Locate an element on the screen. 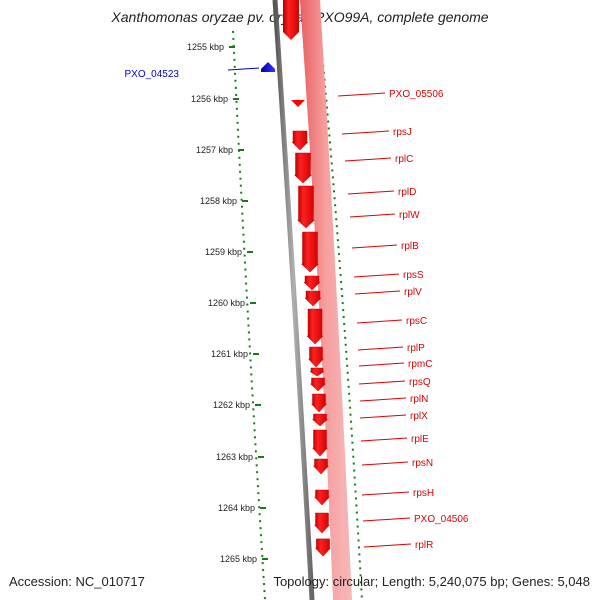  gene-label-rple: rplE is located at coordinates (420, 439).